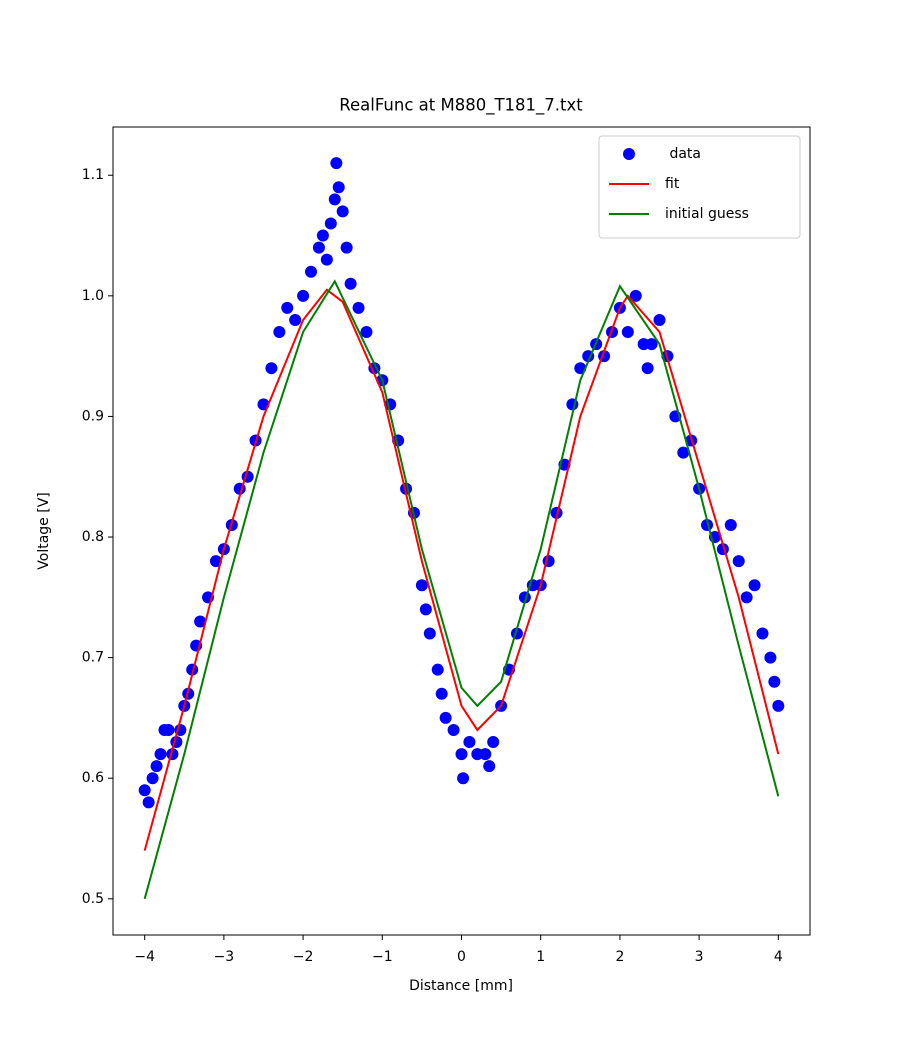 The width and height of the screenshot is (900, 1054). I want to click on legend-box, so click(699, 187).